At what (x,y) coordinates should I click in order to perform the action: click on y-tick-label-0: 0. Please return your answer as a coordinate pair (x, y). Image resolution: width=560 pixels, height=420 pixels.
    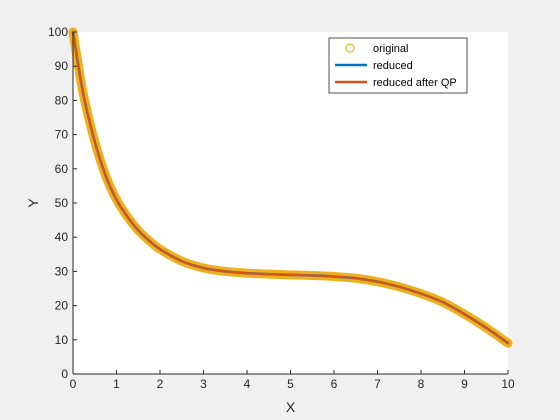
    Looking at the image, I should click on (64, 374).